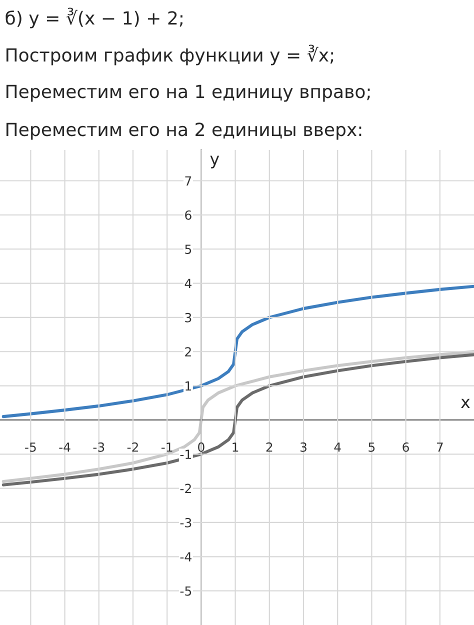  Describe the element at coordinates (30, 447) in the screenshot. I see `x-tick-label: -5` at that location.